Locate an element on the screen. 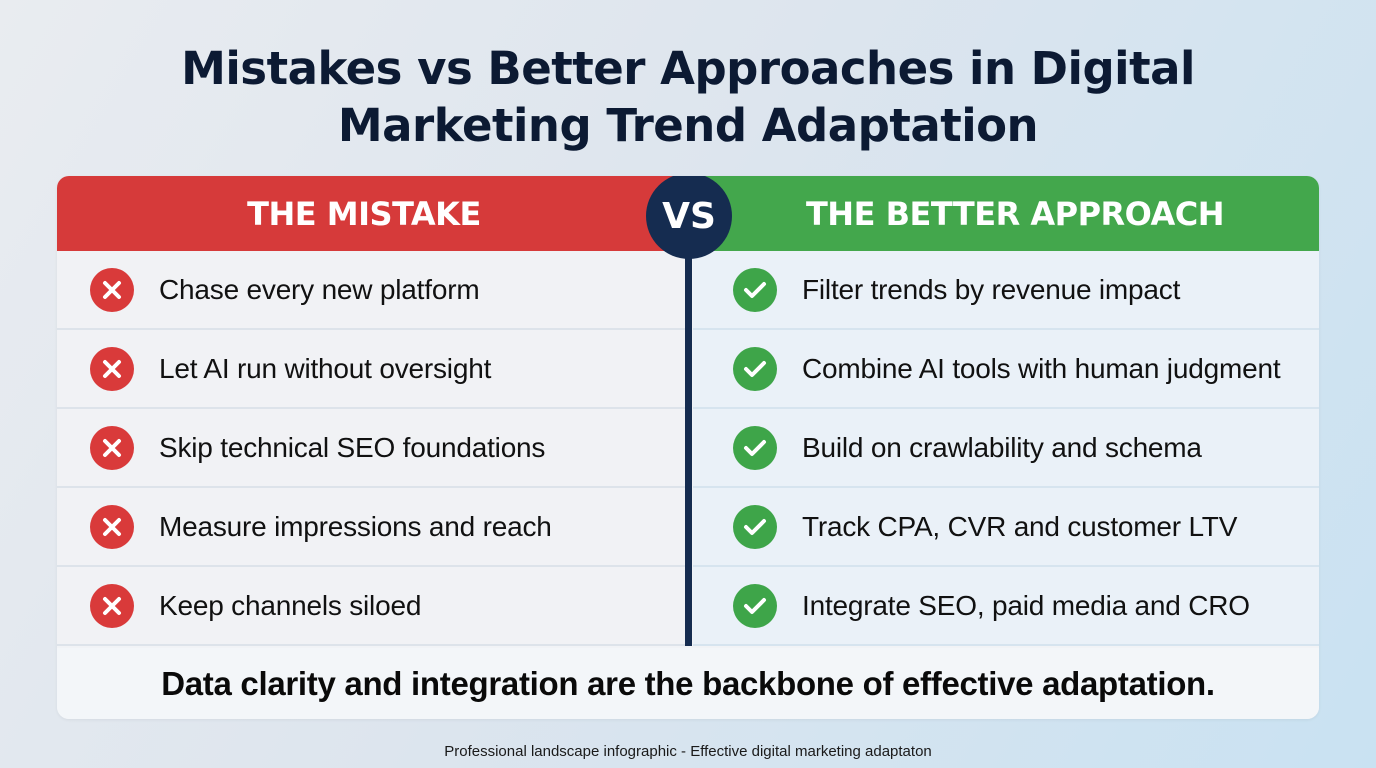 The image size is (1376, 768). mistake-row: Keep channels siloed is located at coordinates (371, 606).